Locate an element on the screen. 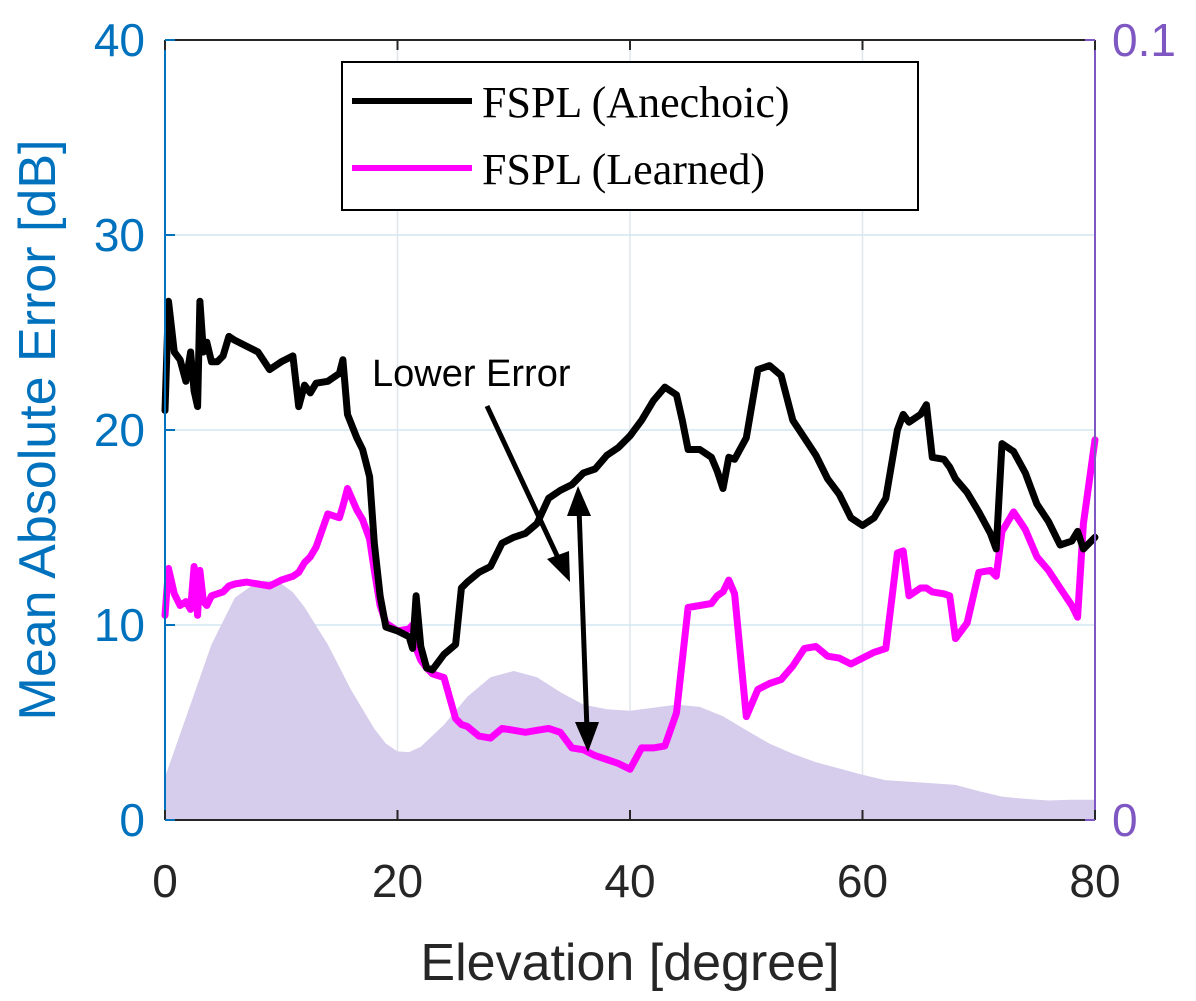  x-tick-label: 0 is located at coordinates (165, 881).